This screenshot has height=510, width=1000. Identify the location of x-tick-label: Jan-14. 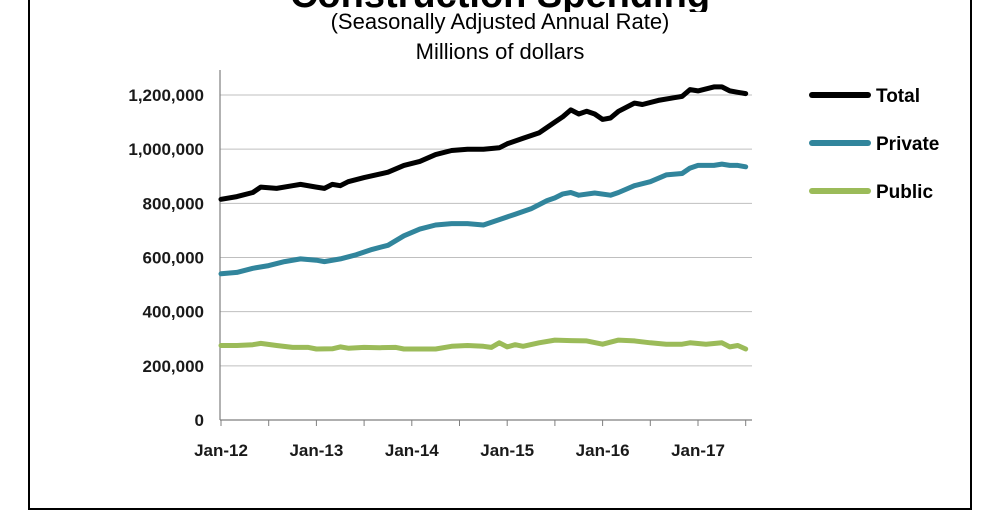
(412, 450).